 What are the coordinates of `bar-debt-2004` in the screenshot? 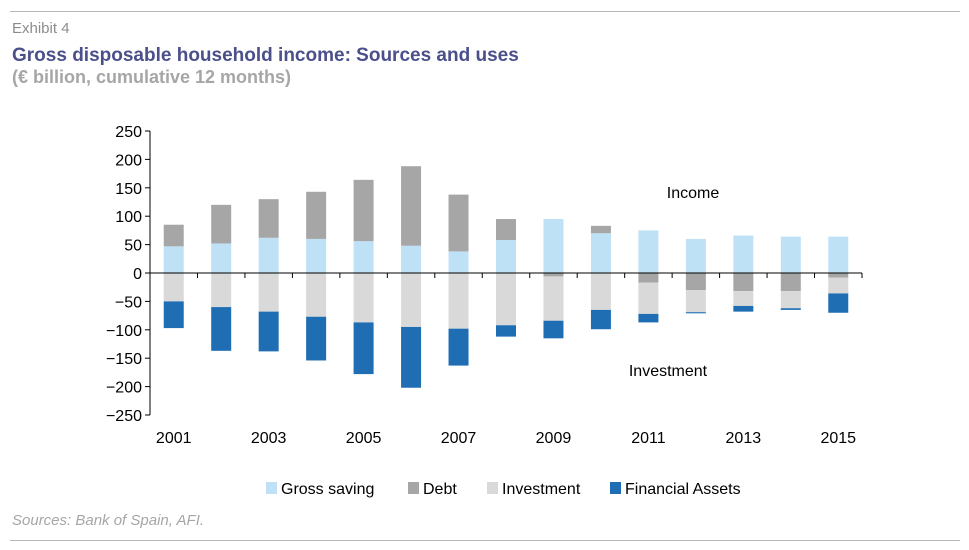 It's located at (316, 215).